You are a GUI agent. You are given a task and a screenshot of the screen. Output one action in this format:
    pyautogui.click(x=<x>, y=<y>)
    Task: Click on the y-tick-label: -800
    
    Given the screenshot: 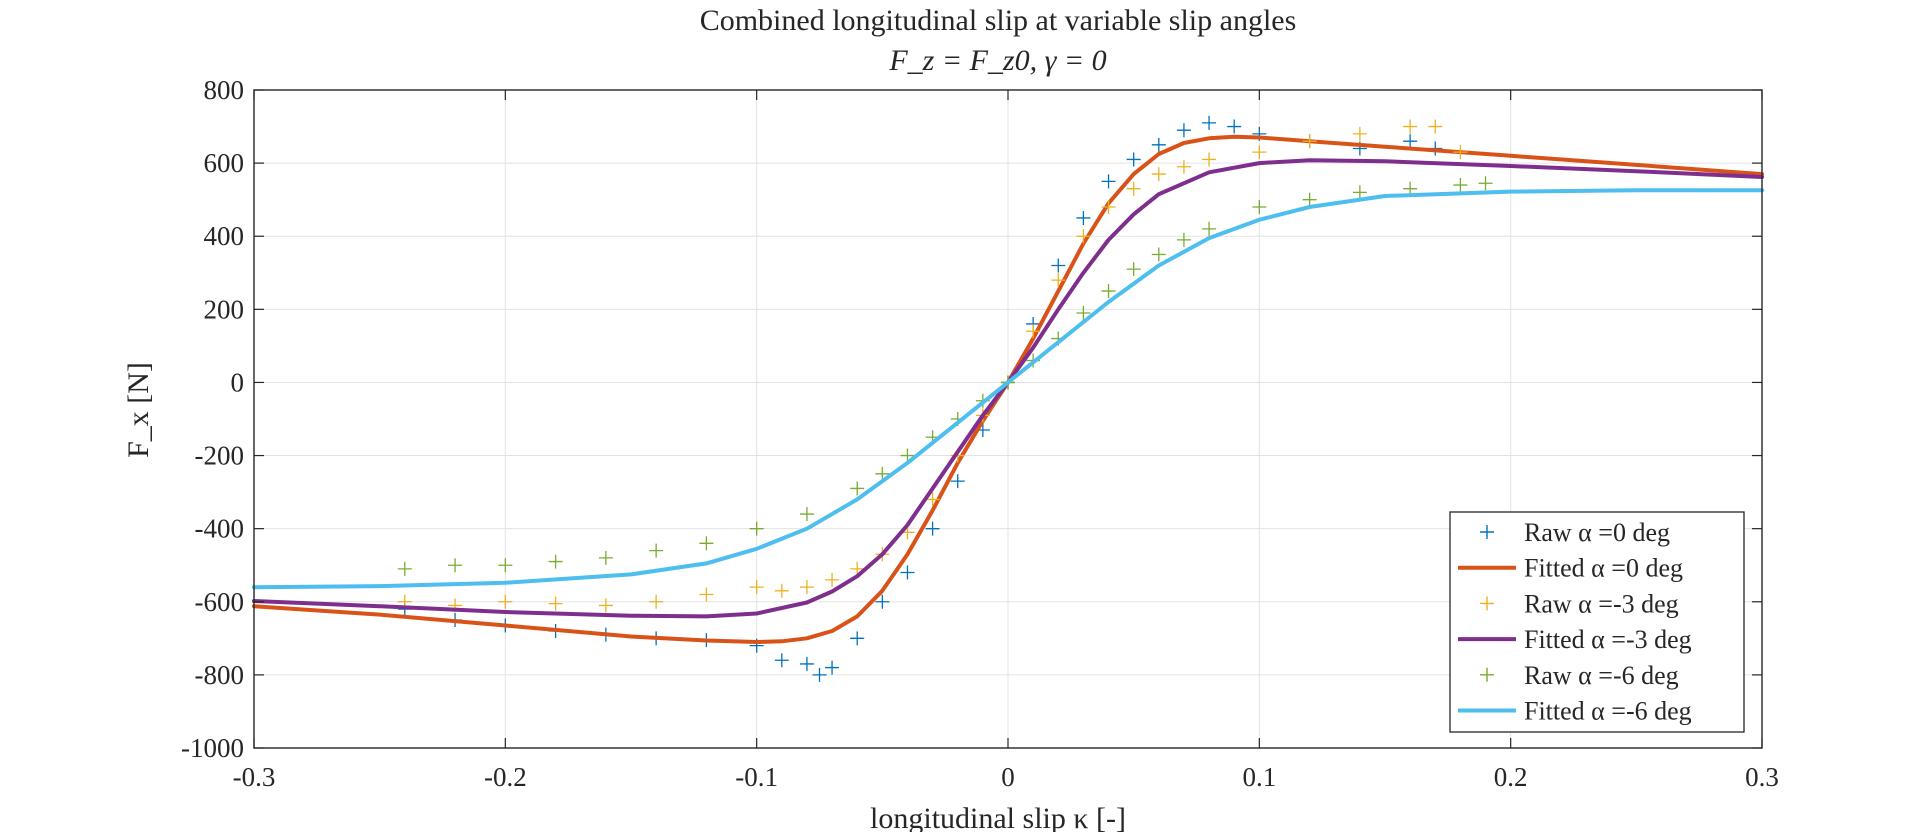 What is the action you would take?
    pyautogui.click(x=220, y=675)
    